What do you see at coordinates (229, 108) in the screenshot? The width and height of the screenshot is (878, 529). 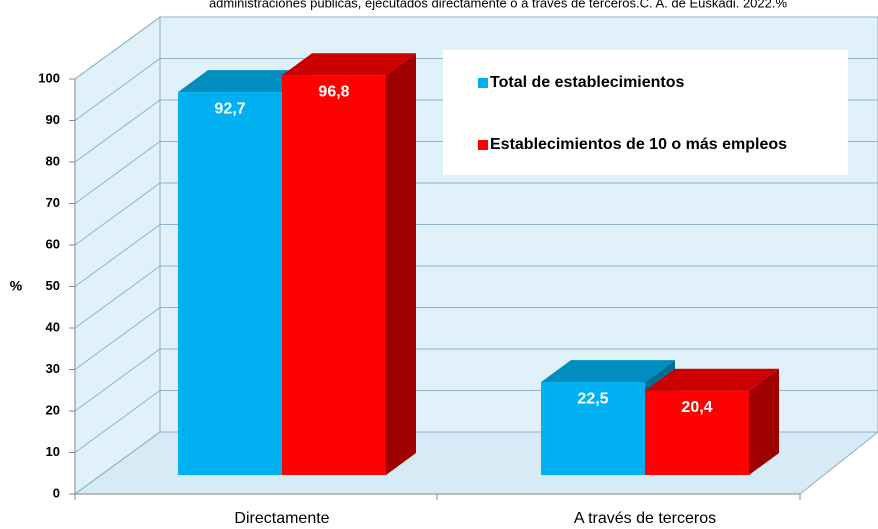 I see `data-label: 92,7` at bounding box center [229, 108].